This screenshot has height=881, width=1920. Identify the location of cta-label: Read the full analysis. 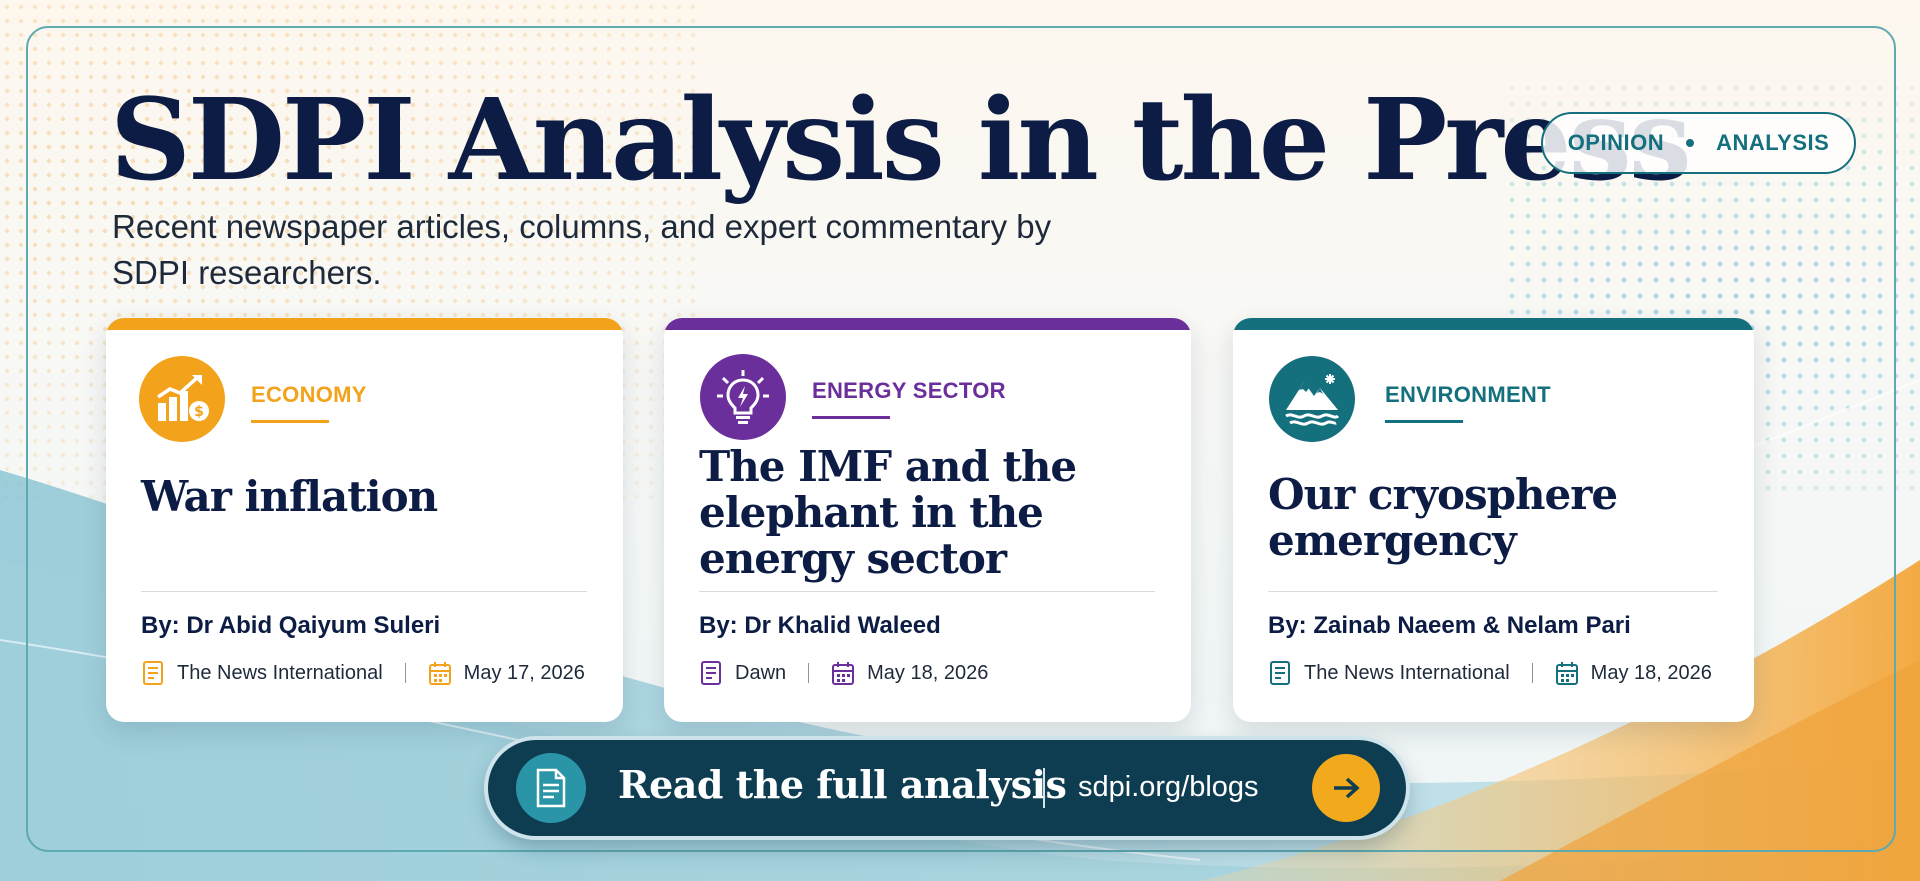
(842, 784).